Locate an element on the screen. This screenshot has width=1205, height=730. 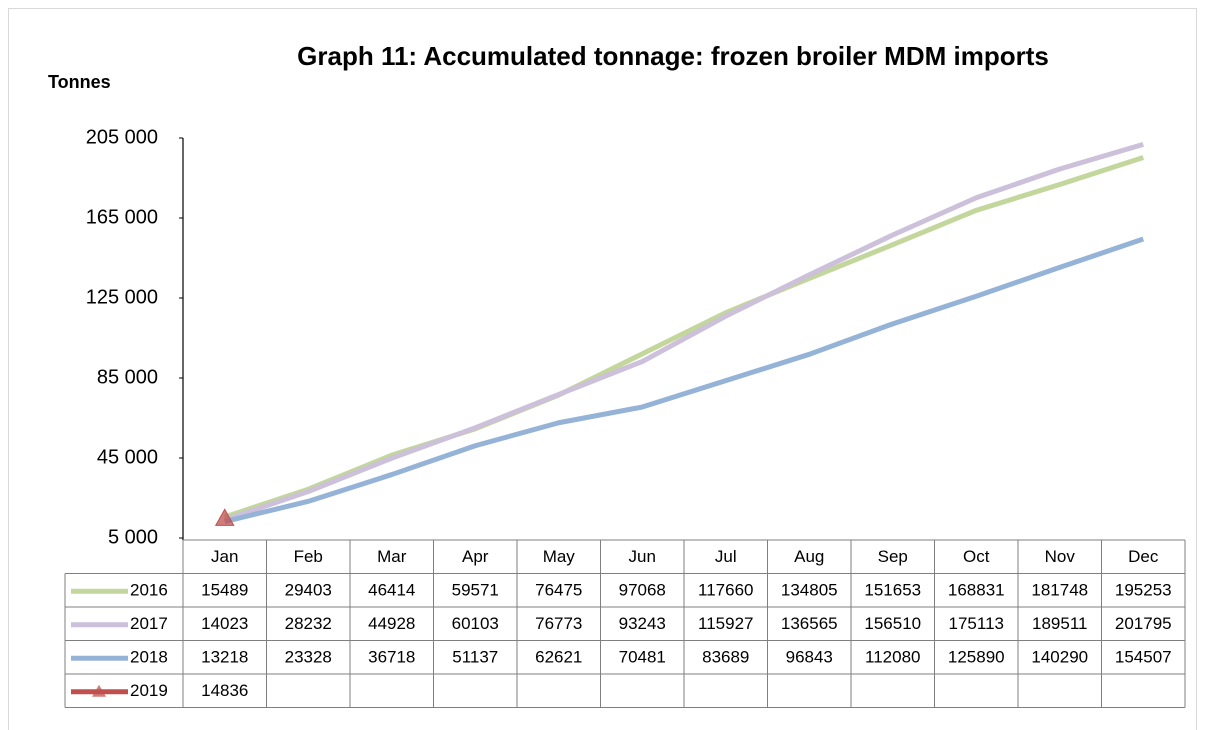
table-value: 29403 is located at coordinates (308, 590).